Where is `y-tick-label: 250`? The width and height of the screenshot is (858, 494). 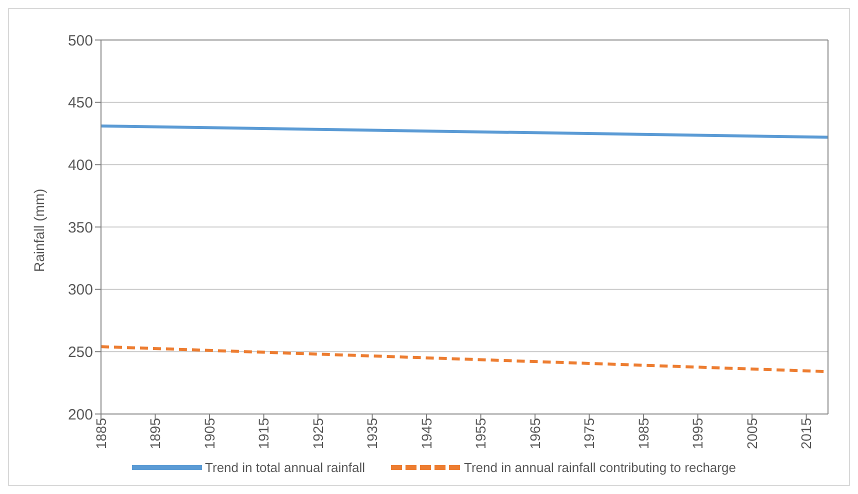
y-tick-label: 250 is located at coordinates (80, 352).